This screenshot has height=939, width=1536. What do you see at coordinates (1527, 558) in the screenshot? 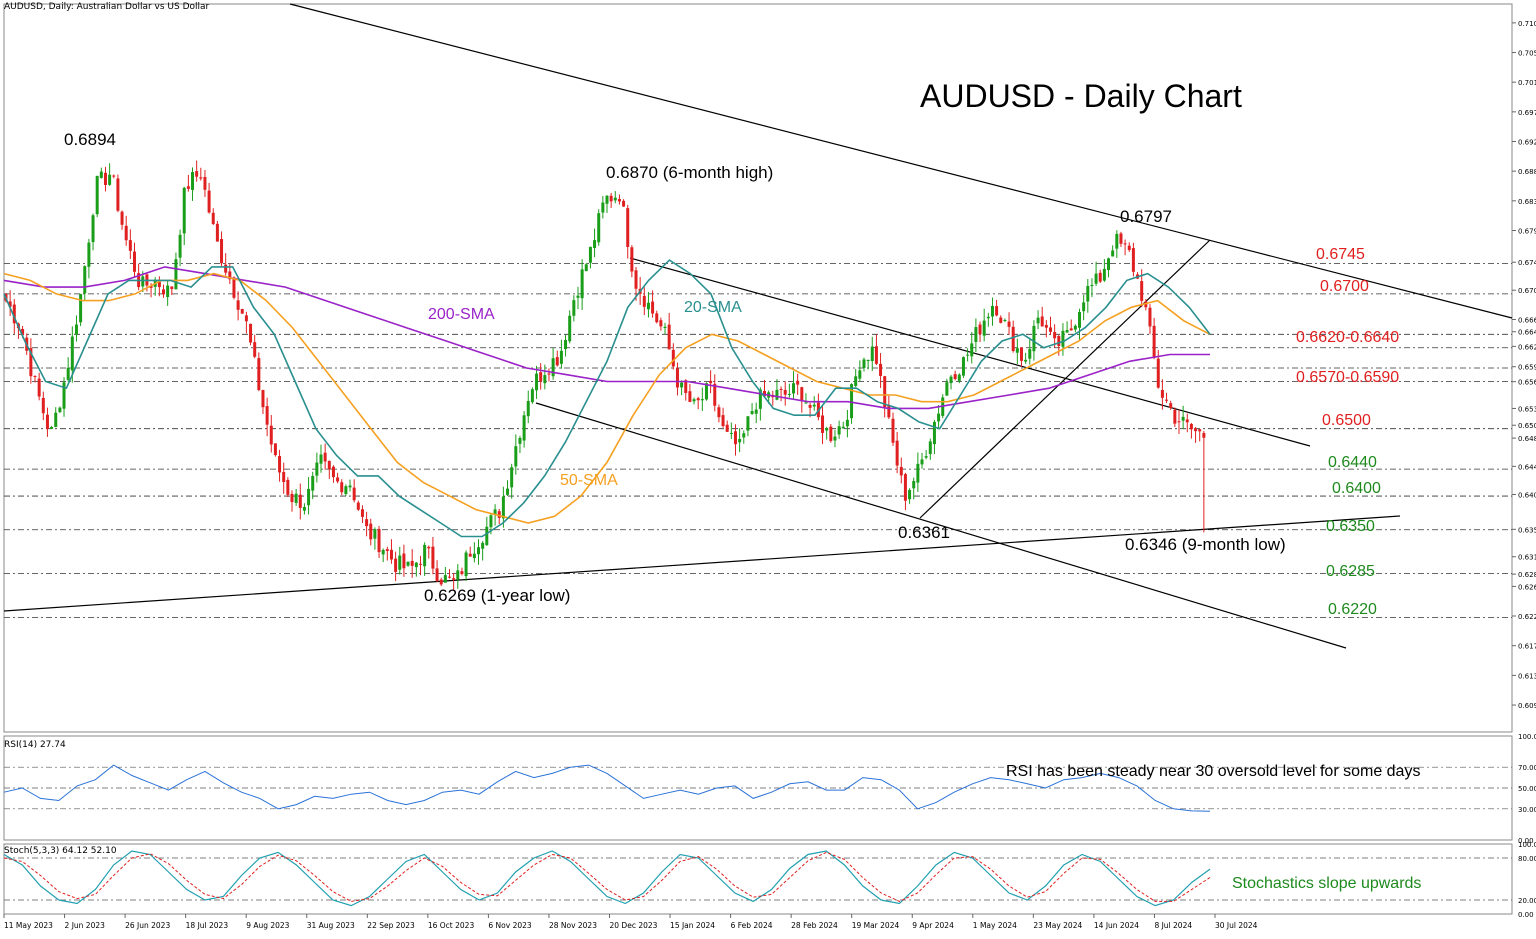
I see `y-tick-label: 0.63100` at bounding box center [1527, 558].